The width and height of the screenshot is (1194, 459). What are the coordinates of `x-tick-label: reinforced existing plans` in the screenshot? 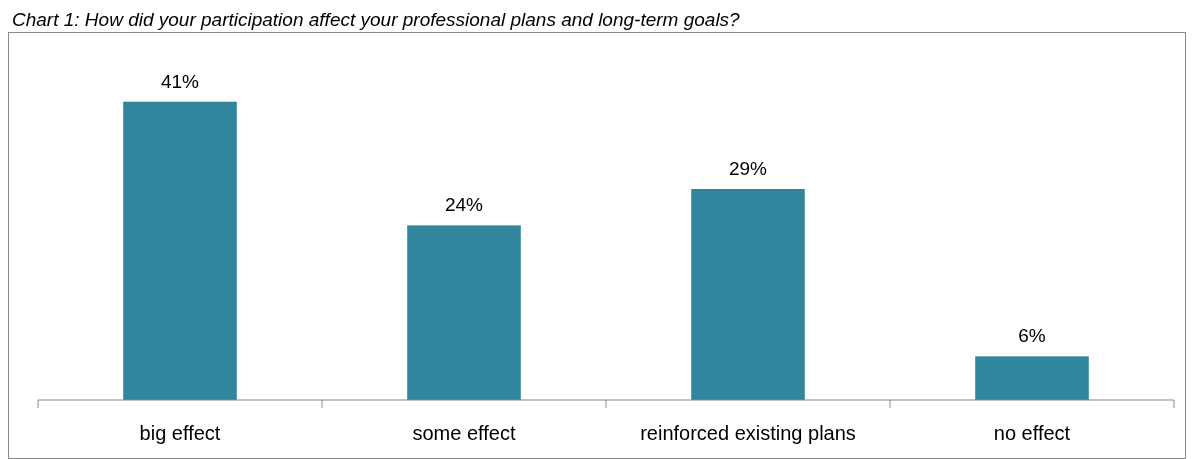 It's located at (748, 433).